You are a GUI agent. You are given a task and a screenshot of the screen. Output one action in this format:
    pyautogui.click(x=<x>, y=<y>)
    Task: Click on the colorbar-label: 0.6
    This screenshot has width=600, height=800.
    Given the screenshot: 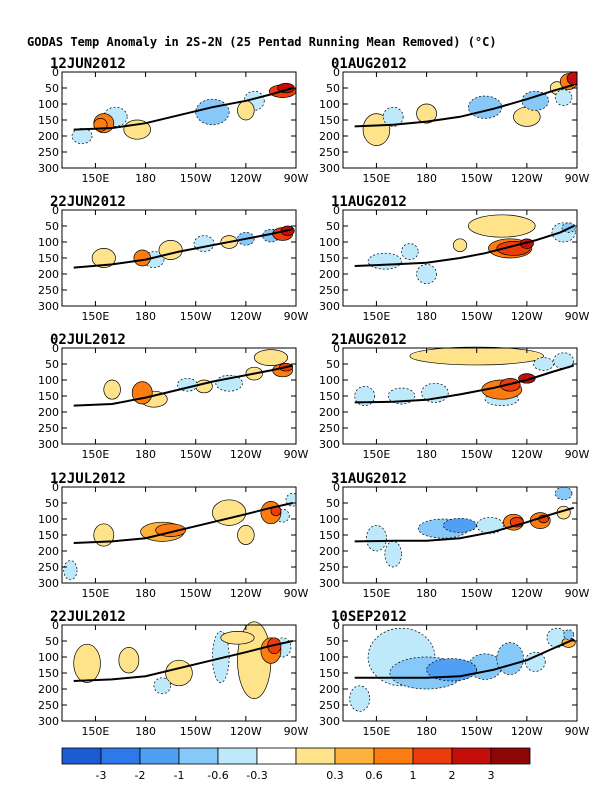 What is the action you would take?
    pyautogui.click(x=374, y=775)
    